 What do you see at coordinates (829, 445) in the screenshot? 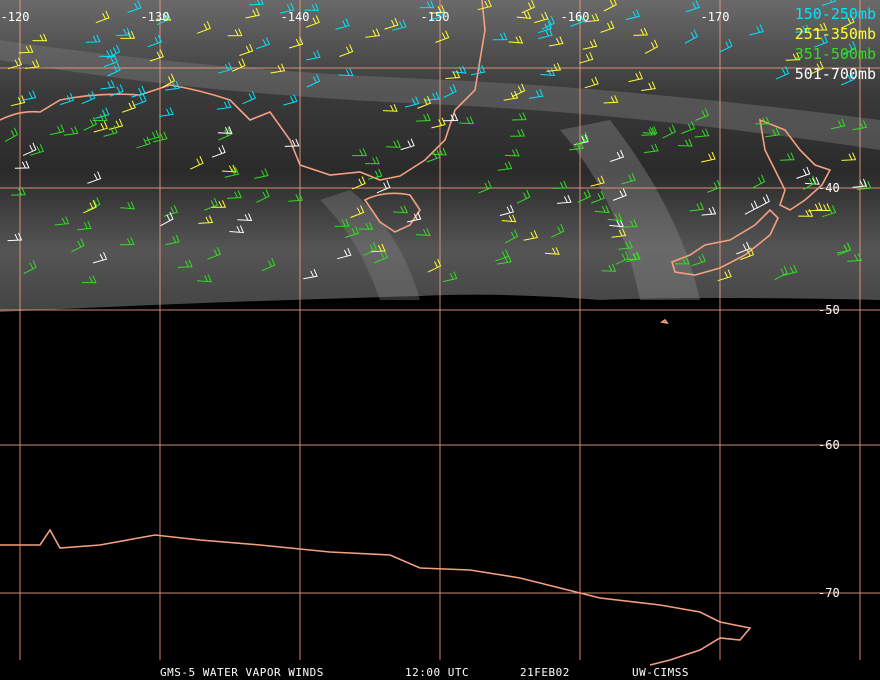
I see `latitude-label: -60` at bounding box center [829, 445].